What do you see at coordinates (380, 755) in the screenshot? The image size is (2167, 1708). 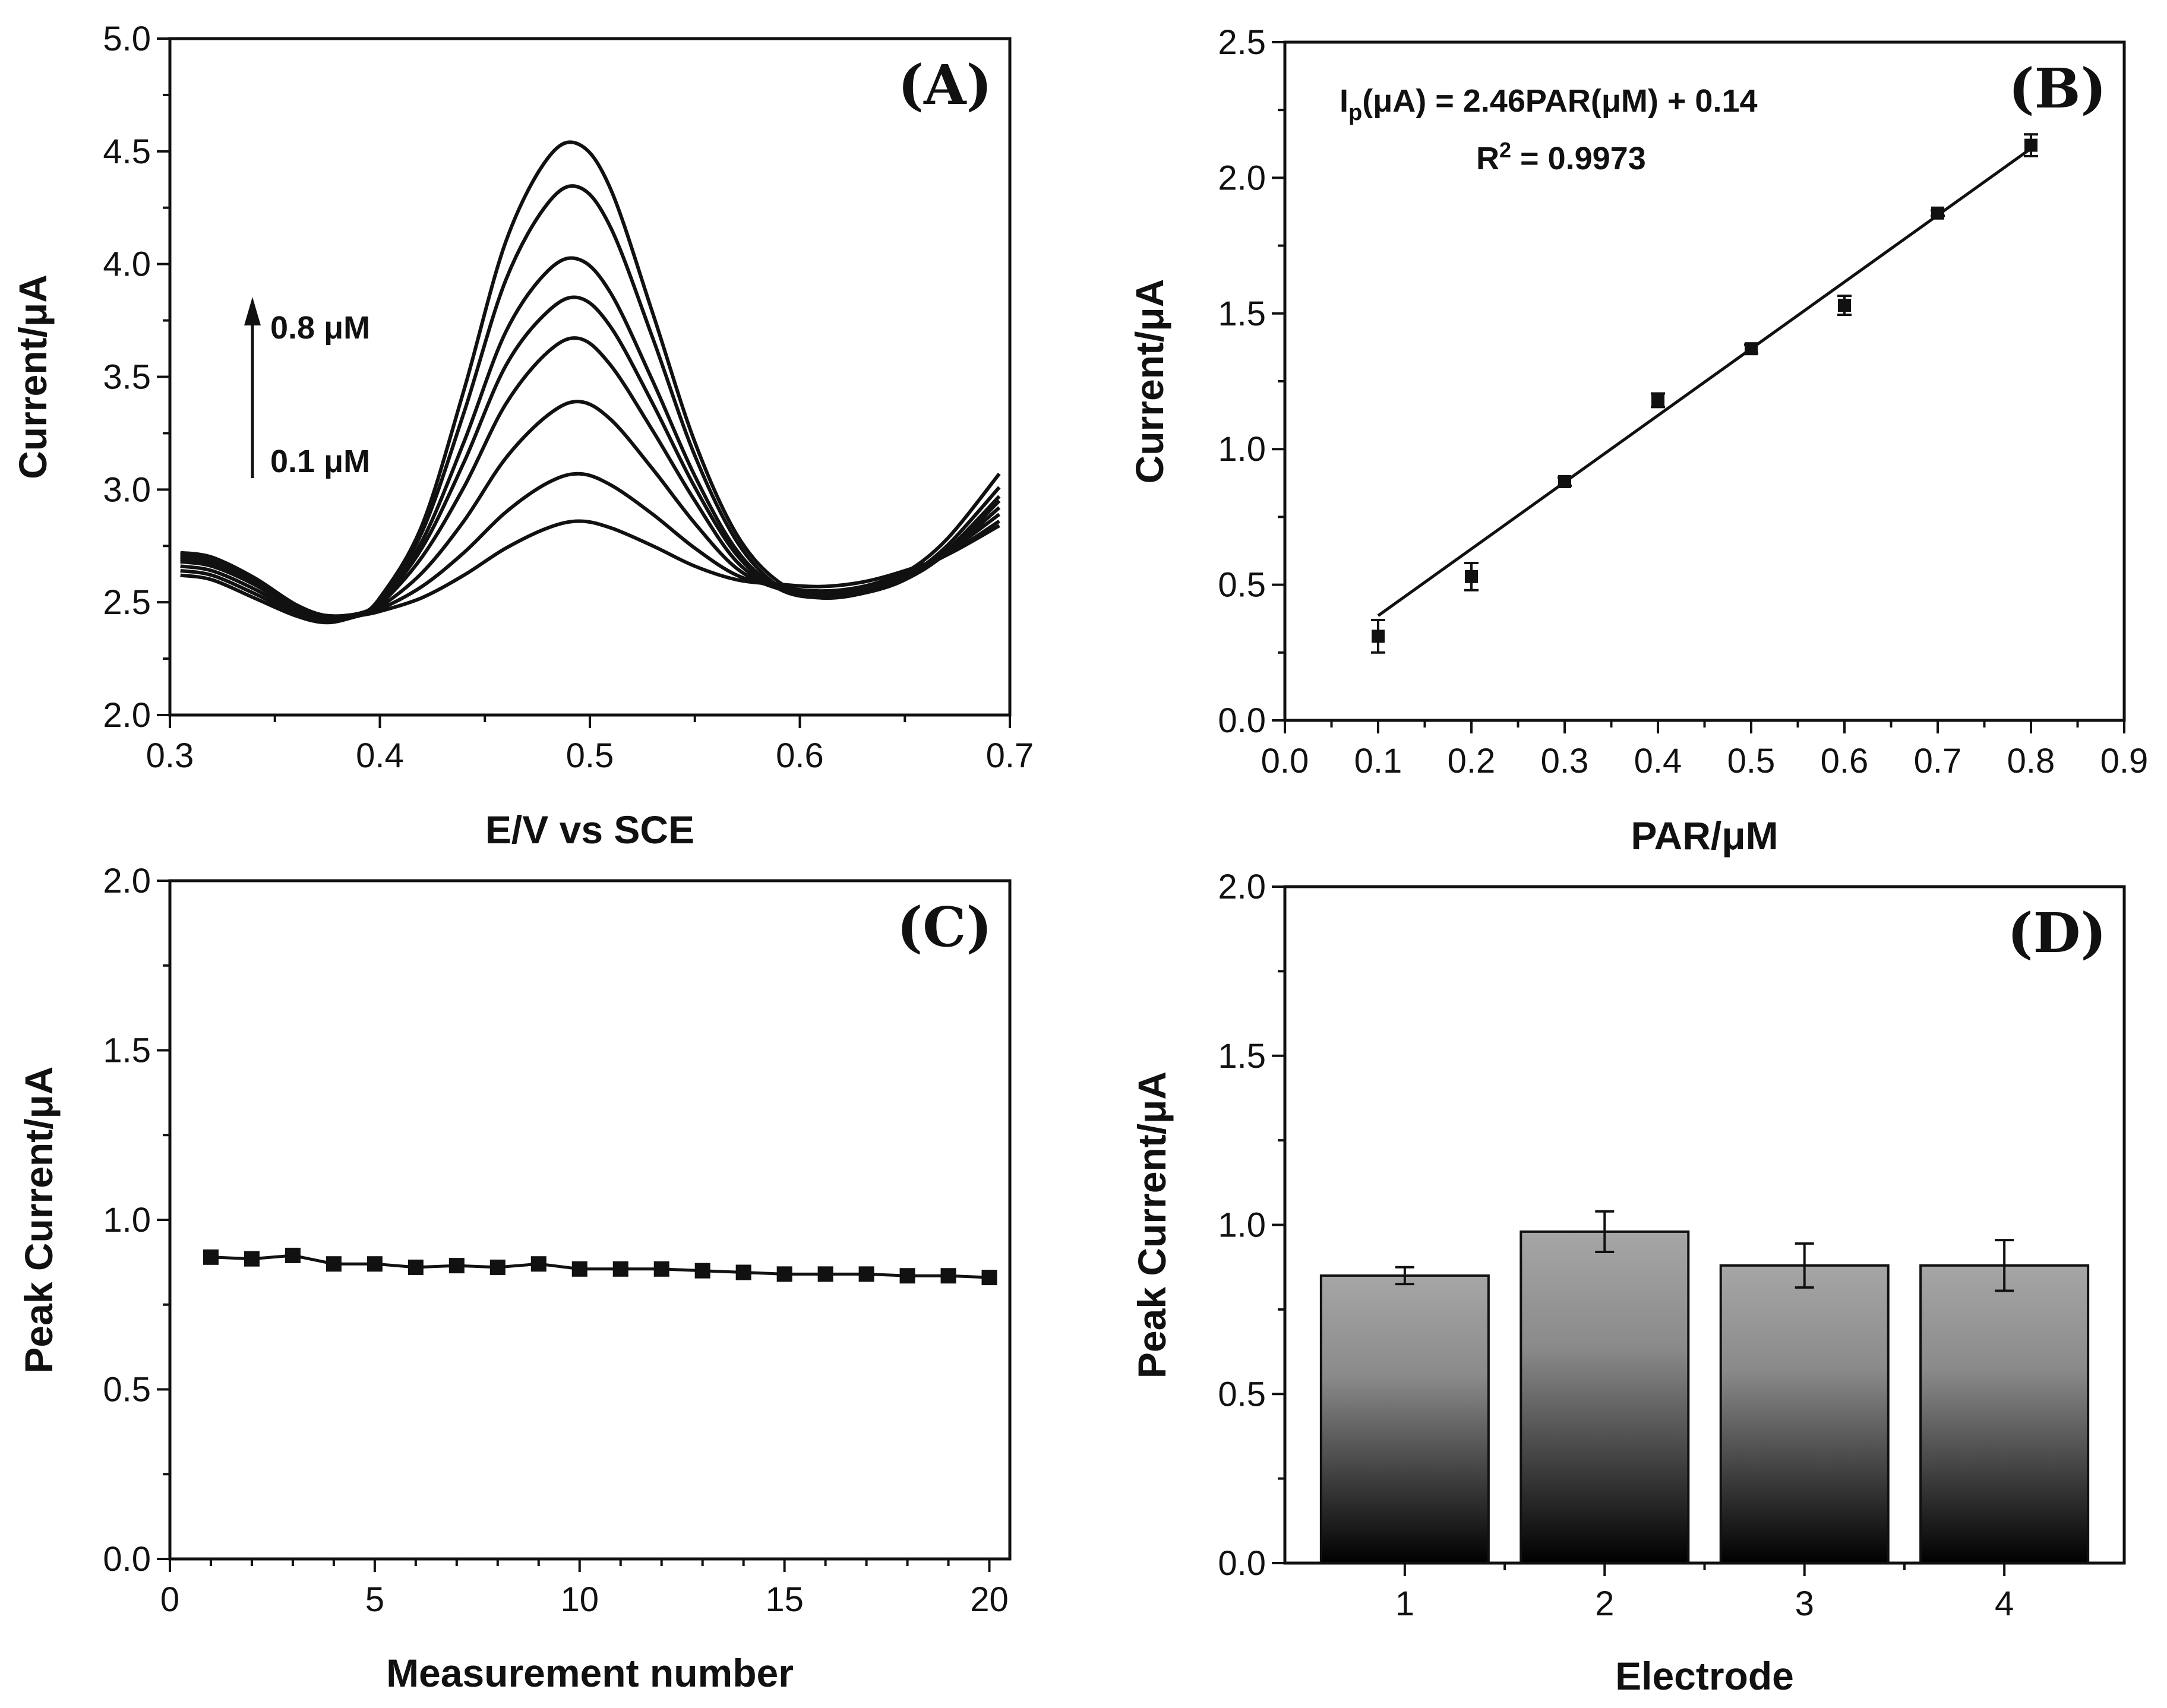 I see `x-tick-label-a-1: 0.4` at bounding box center [380, 755].